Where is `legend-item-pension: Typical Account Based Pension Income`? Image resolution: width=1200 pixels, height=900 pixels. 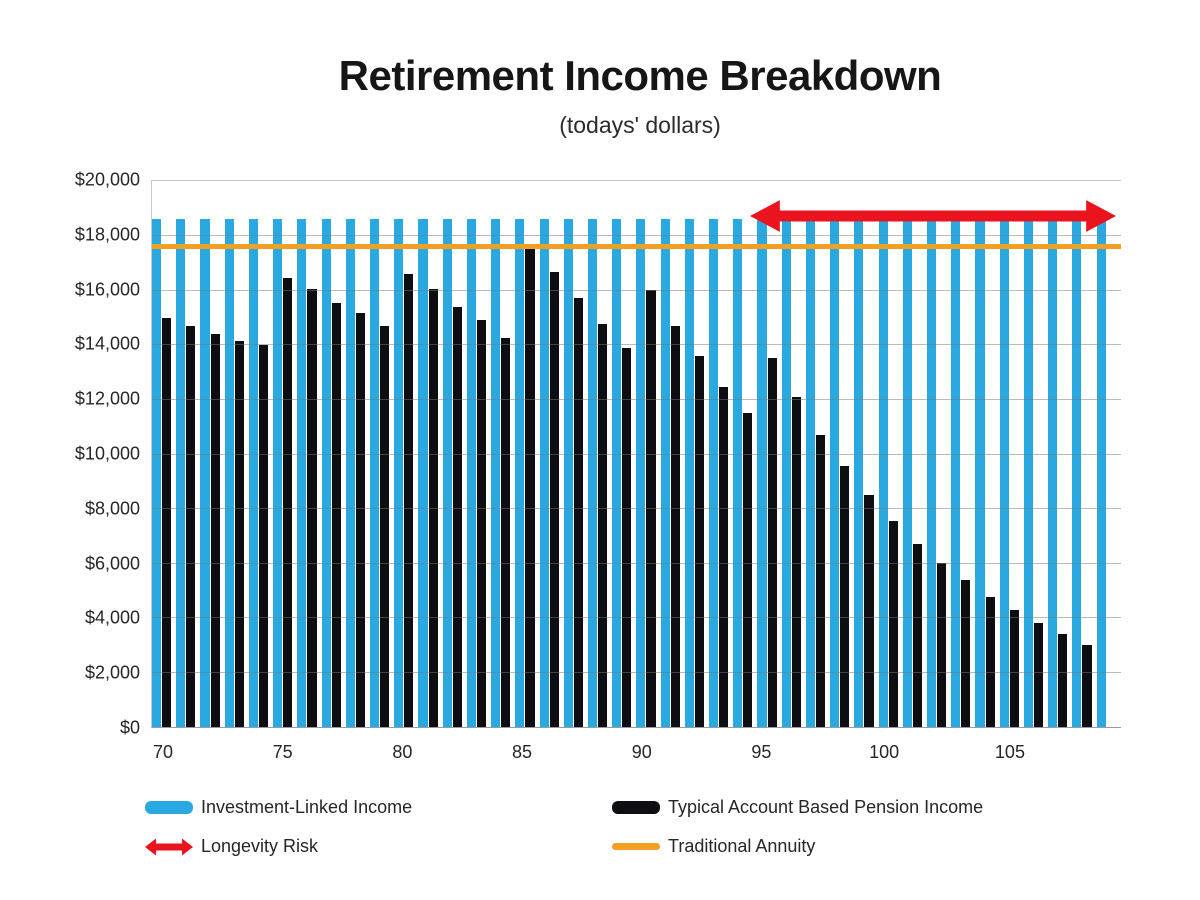
legend-item-pension: Typical Account Based Pension Income is located at coordinates (797, 807).